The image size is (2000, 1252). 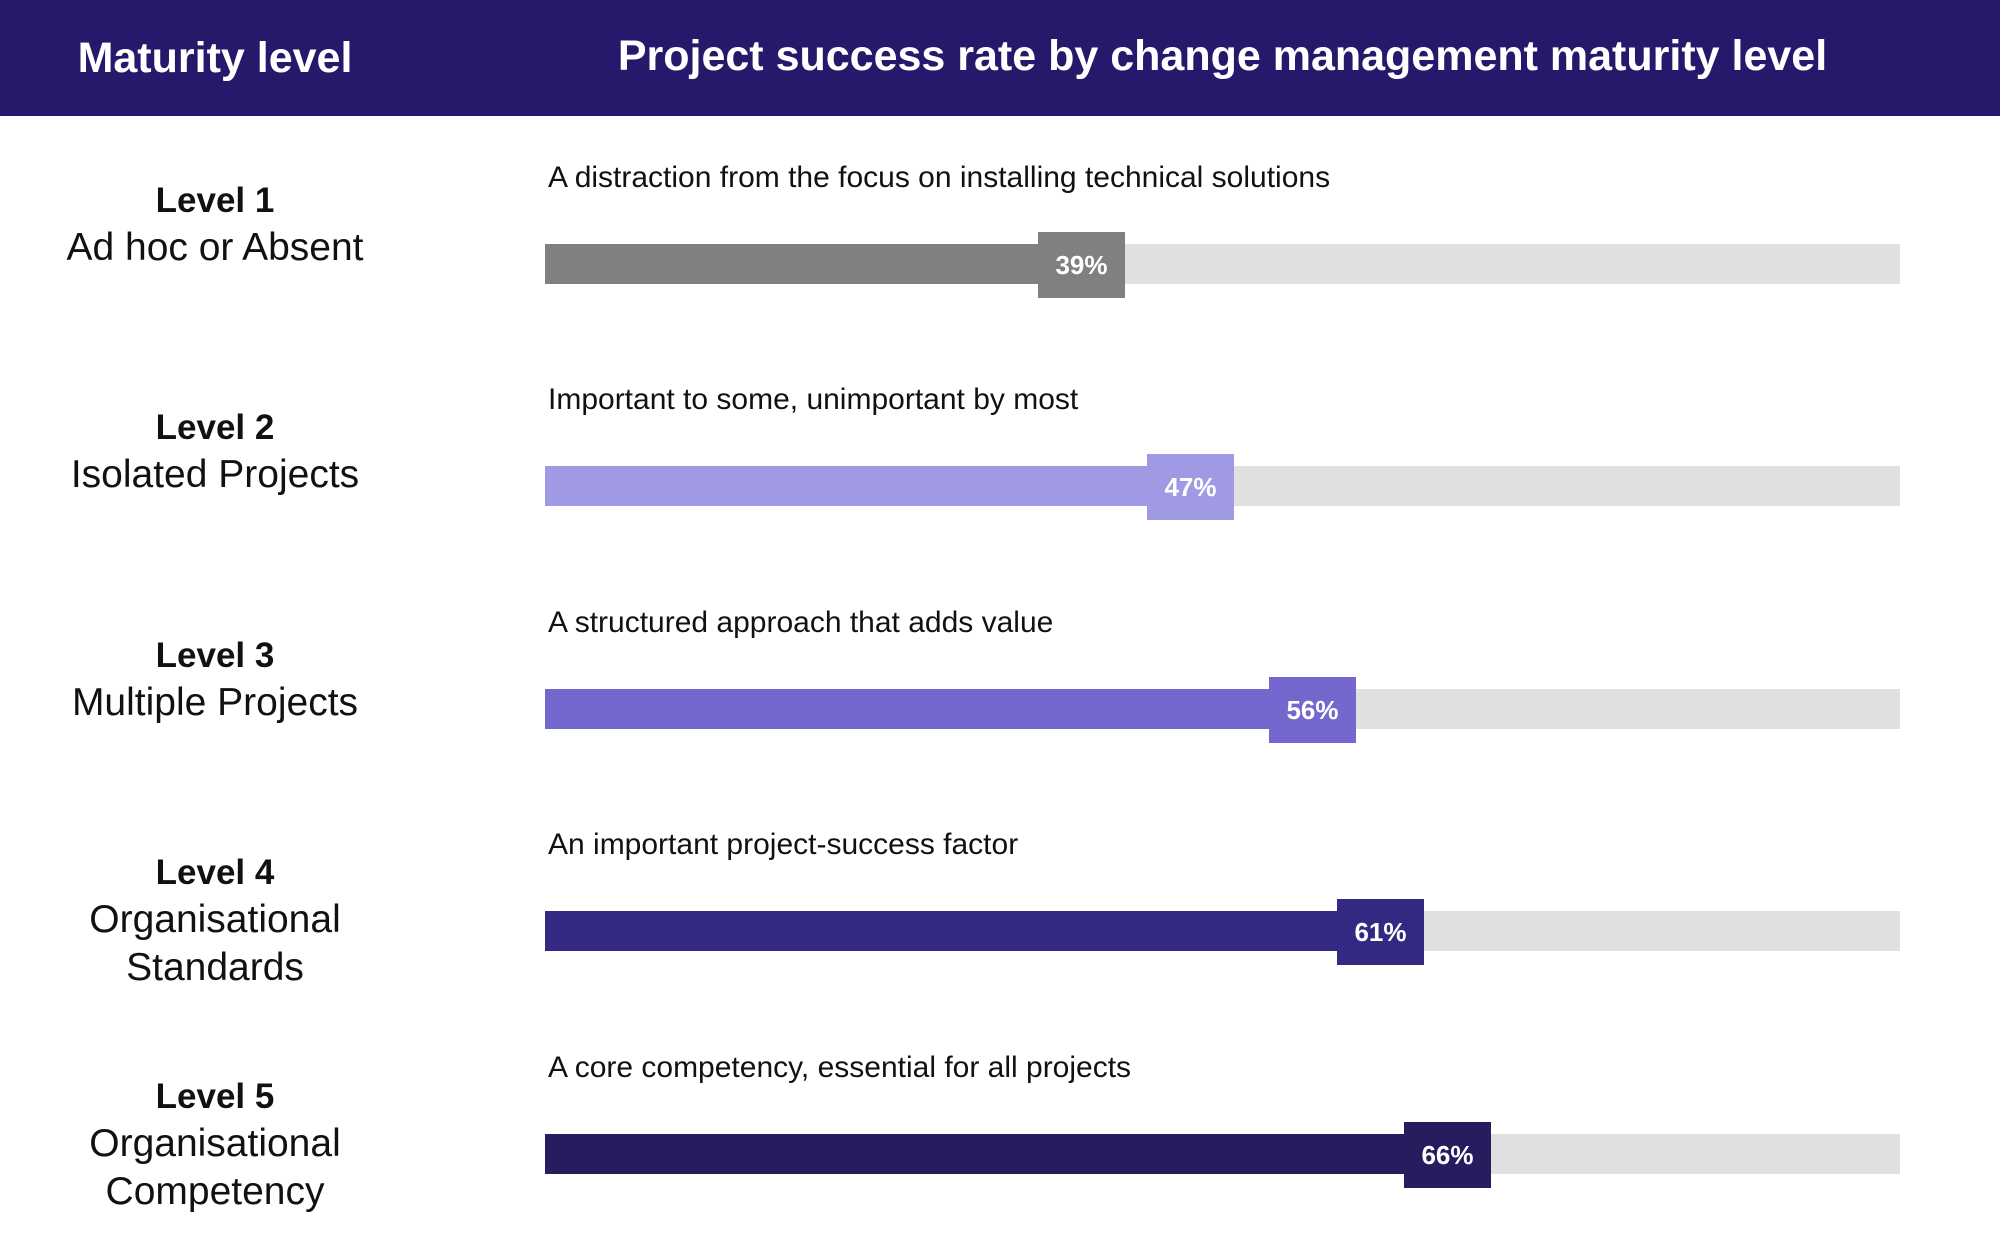 What do you see at coordinates (215, 943) in the screenshot?
I see `level-name: Organisational Standards` at bounding box center [215, 943].